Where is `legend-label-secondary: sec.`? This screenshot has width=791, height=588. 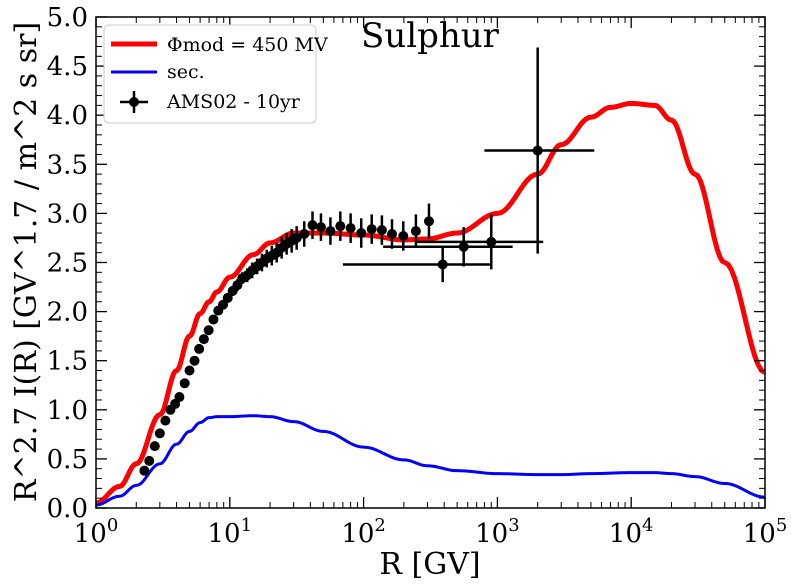
legend-label-secondary: sec. is located at coordinates (186, 72).